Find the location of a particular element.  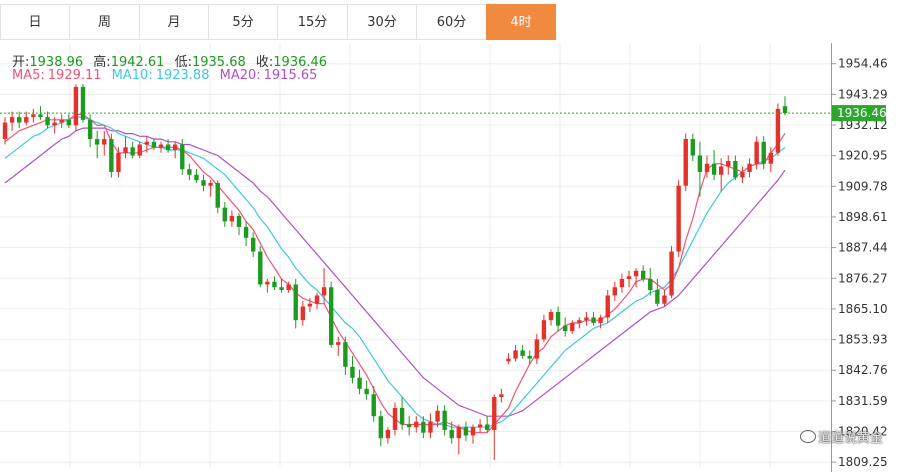

high-readout: 高:1942.61 is located at coordinates (128, 62).